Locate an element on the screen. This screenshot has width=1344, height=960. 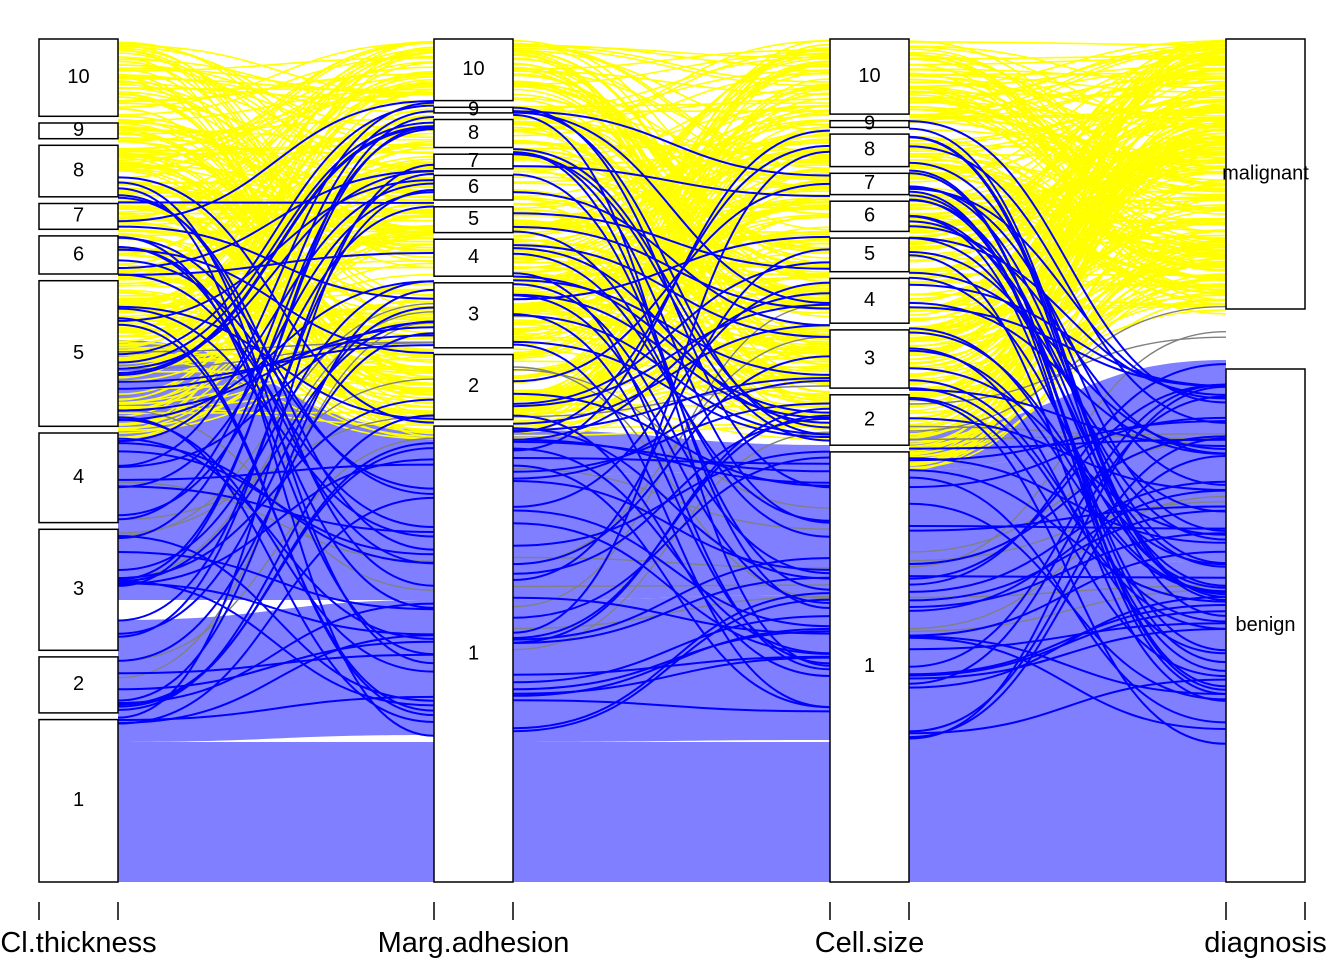
stratum-label-marg-adhesion-9: 9 is located at coordinates (473, 109).